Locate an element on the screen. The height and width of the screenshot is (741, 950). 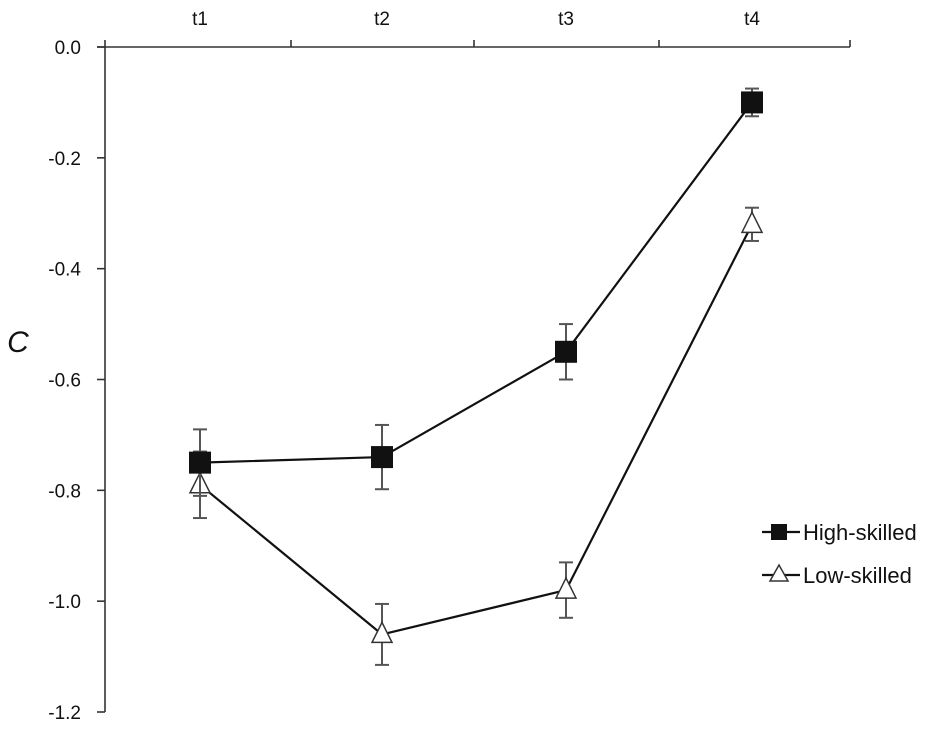
legend-label: High-skilled is located at coordinates (860, 532).